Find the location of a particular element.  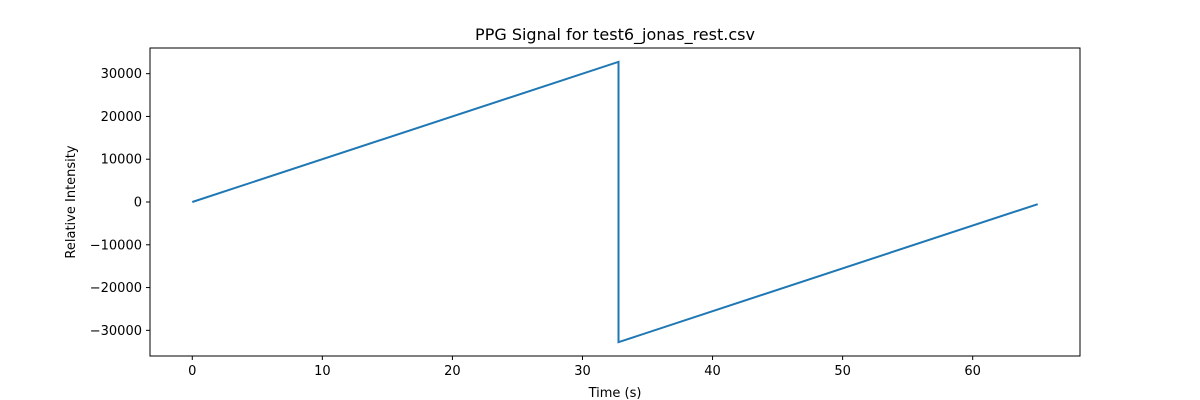

chart-title: PPG Signal for test6_jonas_rest.csv is located at coordinates (615, 35).